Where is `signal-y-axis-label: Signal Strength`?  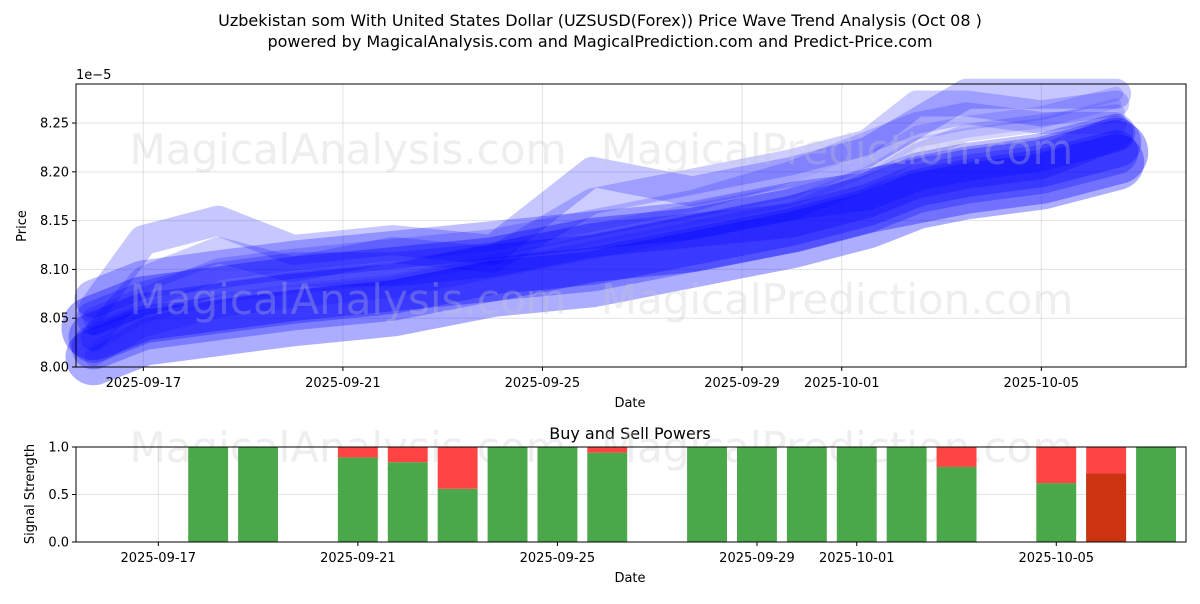 signal-y-axis-label: Signal Strength is located at coordinates (30, 494).